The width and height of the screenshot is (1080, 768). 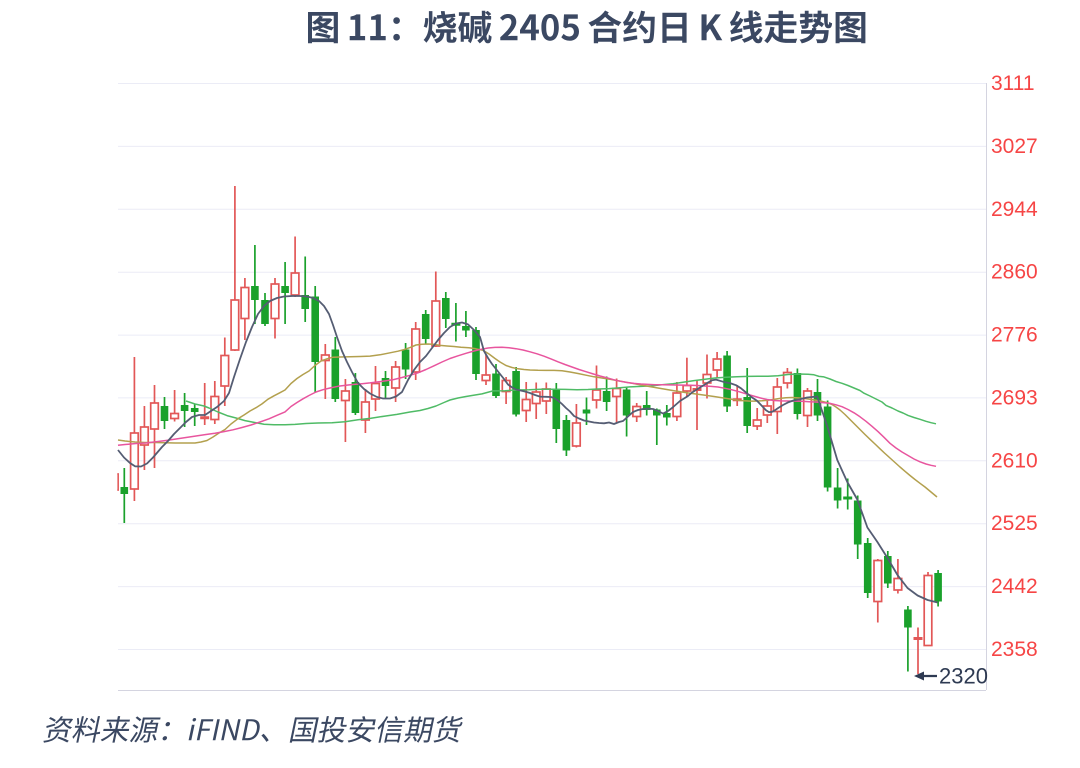 I want to click on svg-text: 3111, so click(x=1013, y=83).